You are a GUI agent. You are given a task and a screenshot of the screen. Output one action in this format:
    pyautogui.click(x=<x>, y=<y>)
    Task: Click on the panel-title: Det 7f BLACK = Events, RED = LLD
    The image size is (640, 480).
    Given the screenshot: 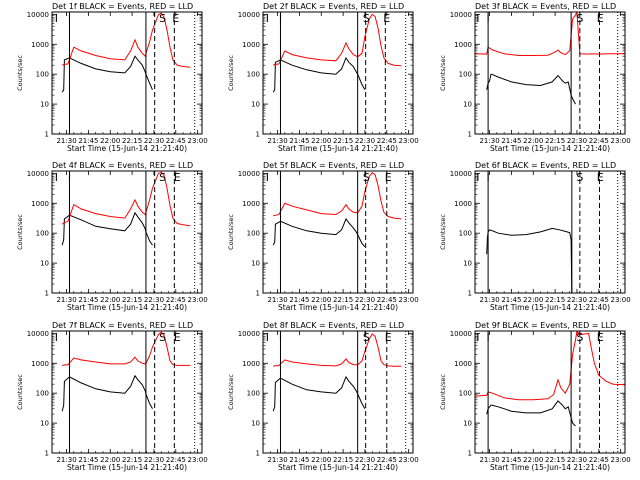 What is the action you would take?
    pyautogui.click(x=122, y=325)
    